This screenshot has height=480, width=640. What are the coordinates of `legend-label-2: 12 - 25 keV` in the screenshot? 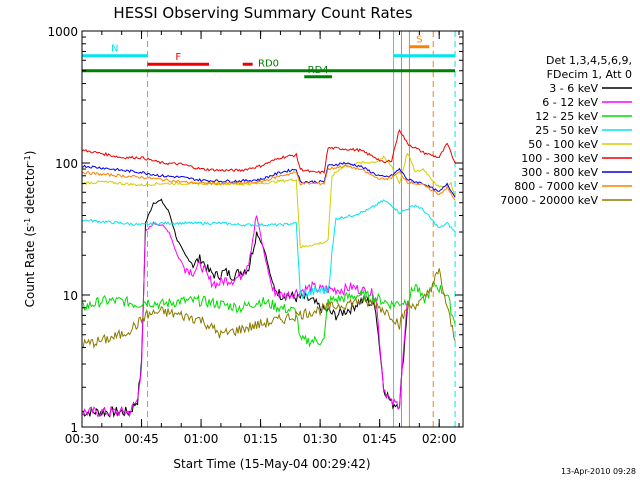 It's located at (566, 116).